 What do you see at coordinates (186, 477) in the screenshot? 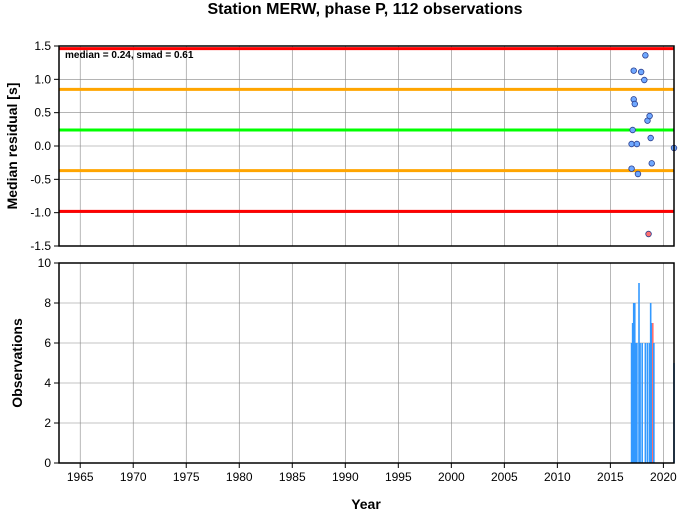
I see `x-tick-label: 1975` at bounding box center [186, 477].